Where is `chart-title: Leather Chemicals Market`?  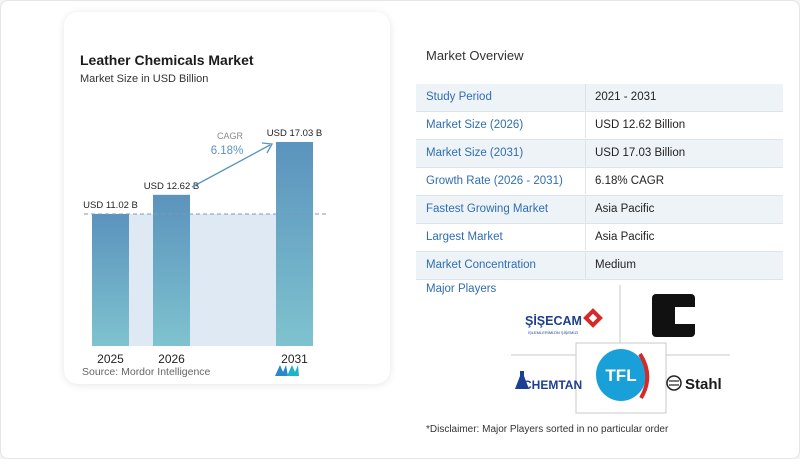 chart-title: Leather Chemicals Market is located at coordinates (167, 60).